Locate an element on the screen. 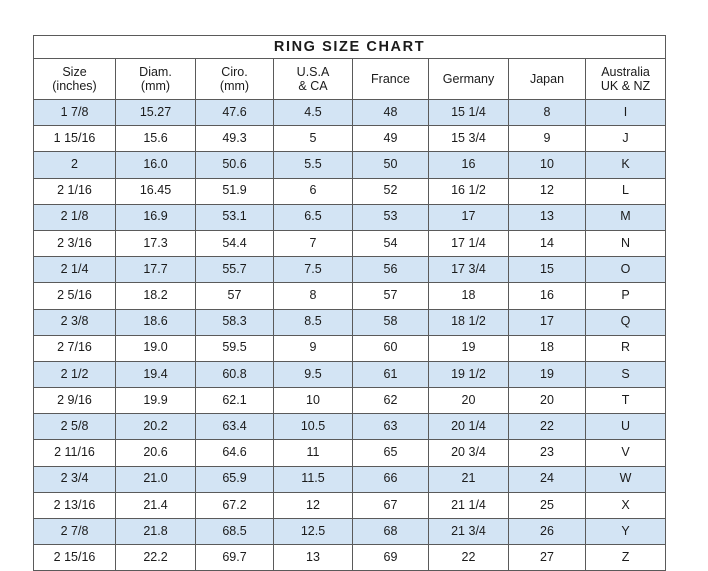  table-cell-r7-c1: 18.2 is located at coordinates (155, 296).